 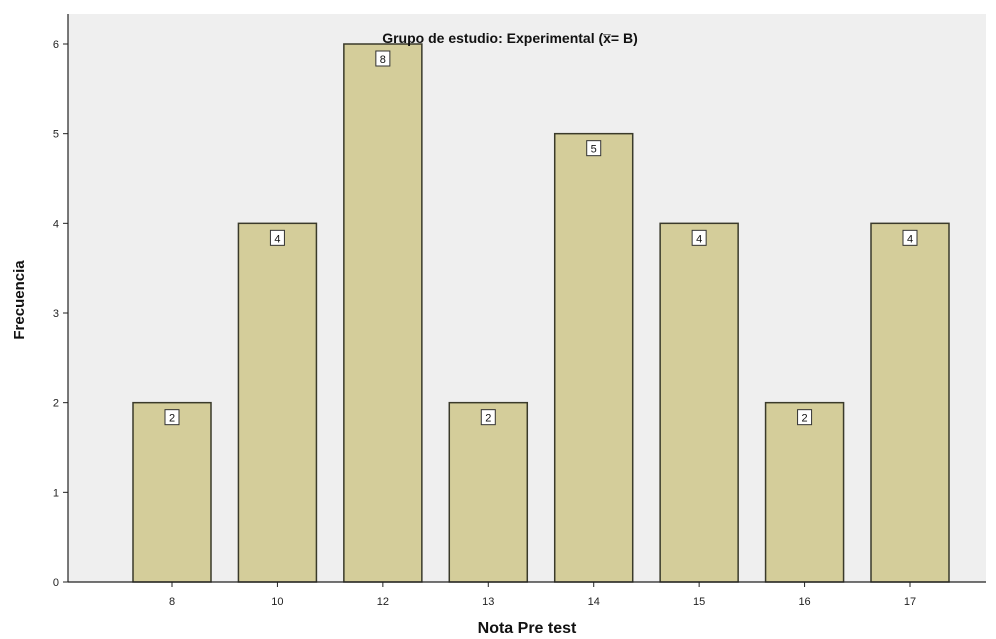 I want to click on y-tick-label: 6, so click(x=56, y=45).